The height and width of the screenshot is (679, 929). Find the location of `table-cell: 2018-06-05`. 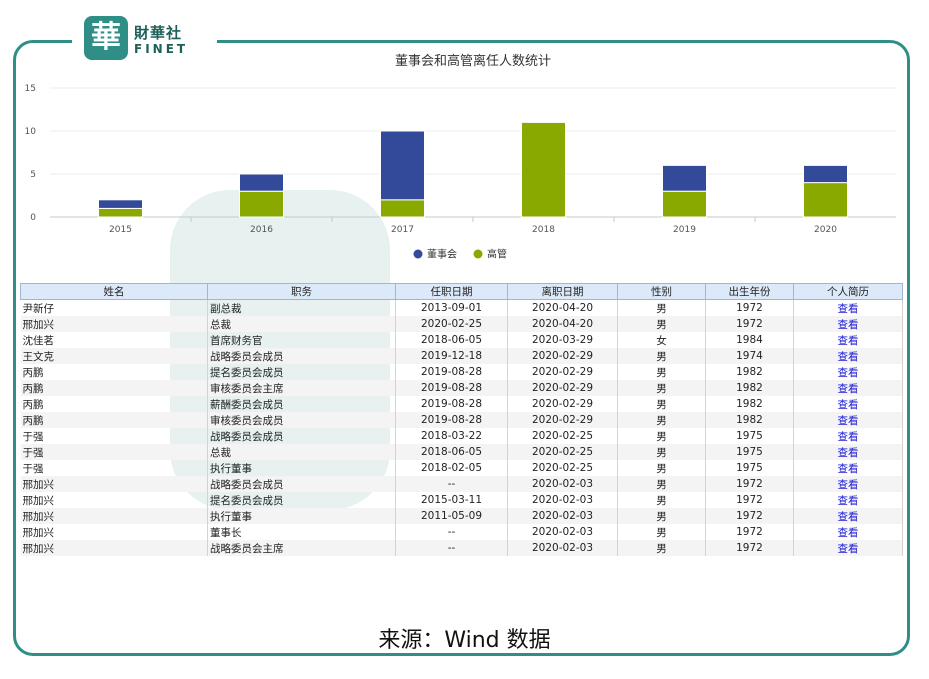

table-cell: 2018-06-05 is located at coordinates (451, 340).